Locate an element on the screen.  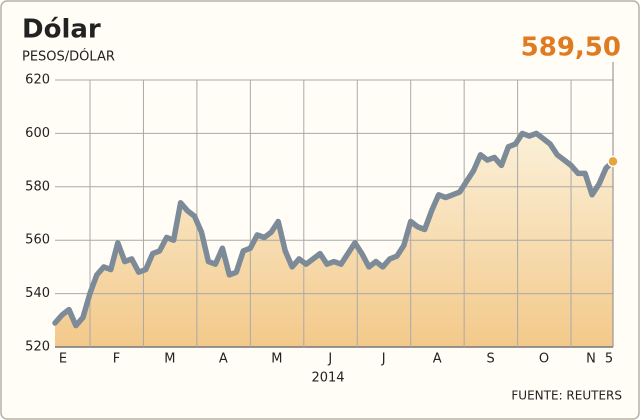
y-tick-label: 540 is located at coordinates (37, 293).